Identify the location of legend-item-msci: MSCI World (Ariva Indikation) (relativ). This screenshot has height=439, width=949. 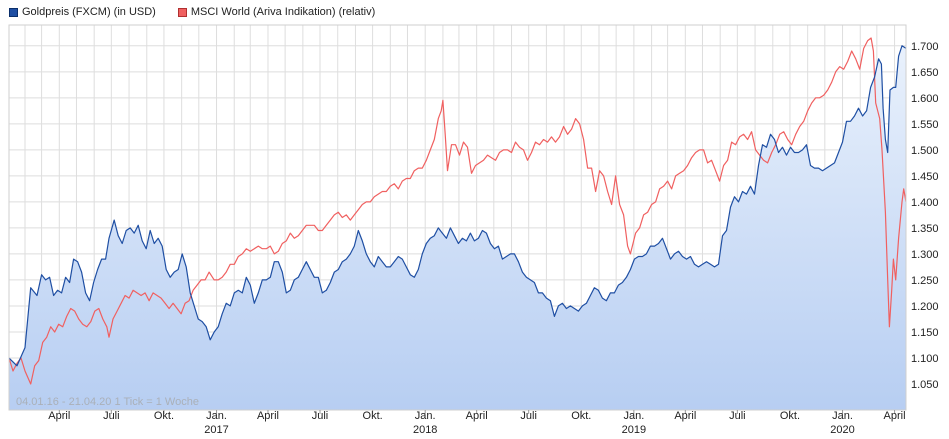
(276, 12).